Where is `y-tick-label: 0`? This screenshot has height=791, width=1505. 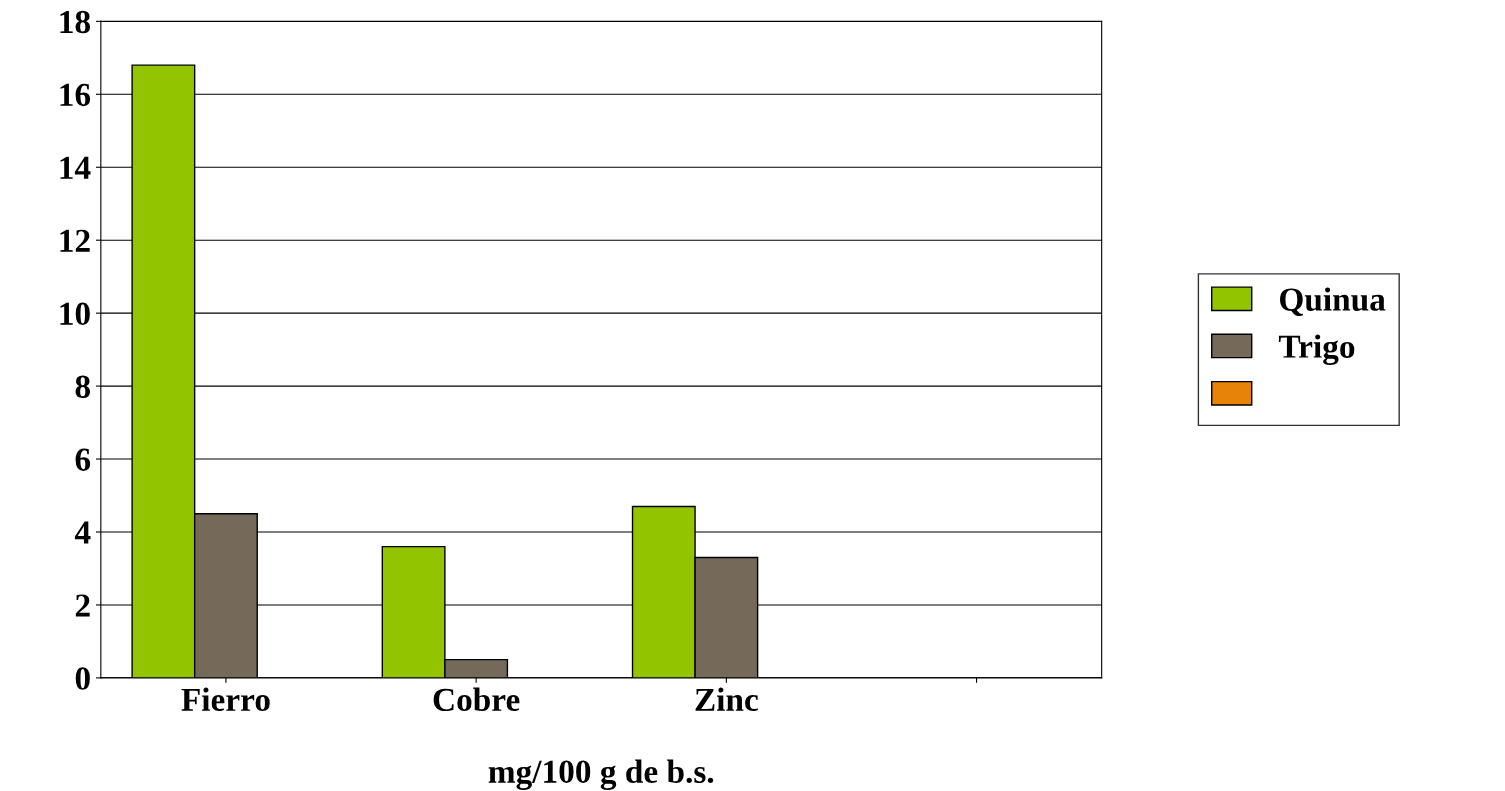
y-tick-label: 0 is located at coordinates (82, 678).